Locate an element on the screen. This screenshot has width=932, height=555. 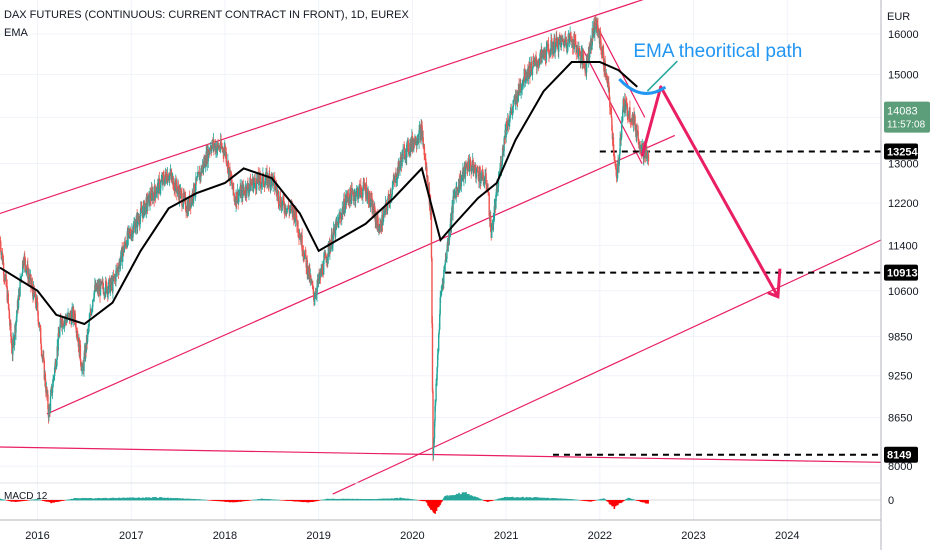
x-tick-label: 2021 is located at coordinates (506, 536).